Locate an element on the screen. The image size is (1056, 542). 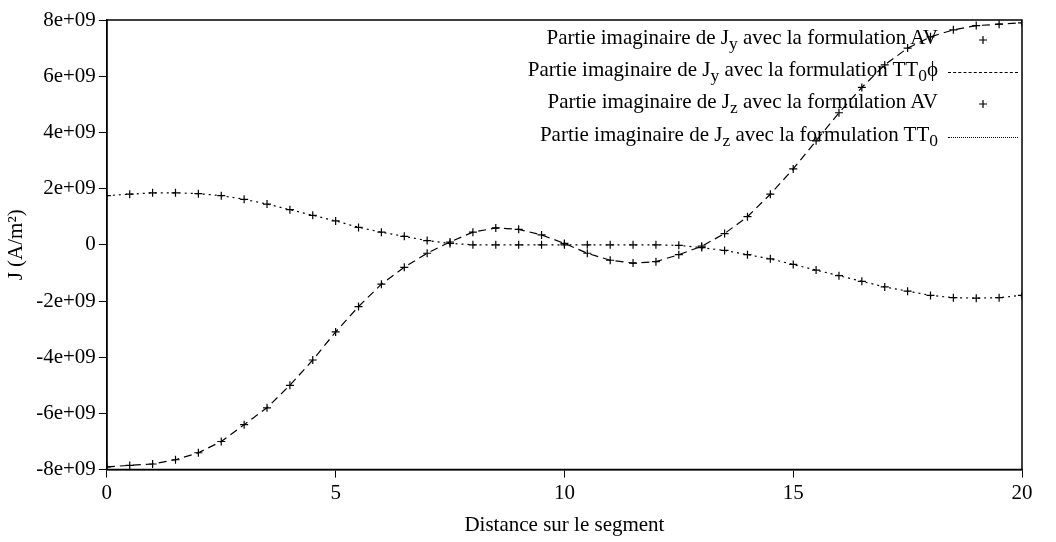
x-axis-title: Distance sur le segment is located at coordinates (564, 523).